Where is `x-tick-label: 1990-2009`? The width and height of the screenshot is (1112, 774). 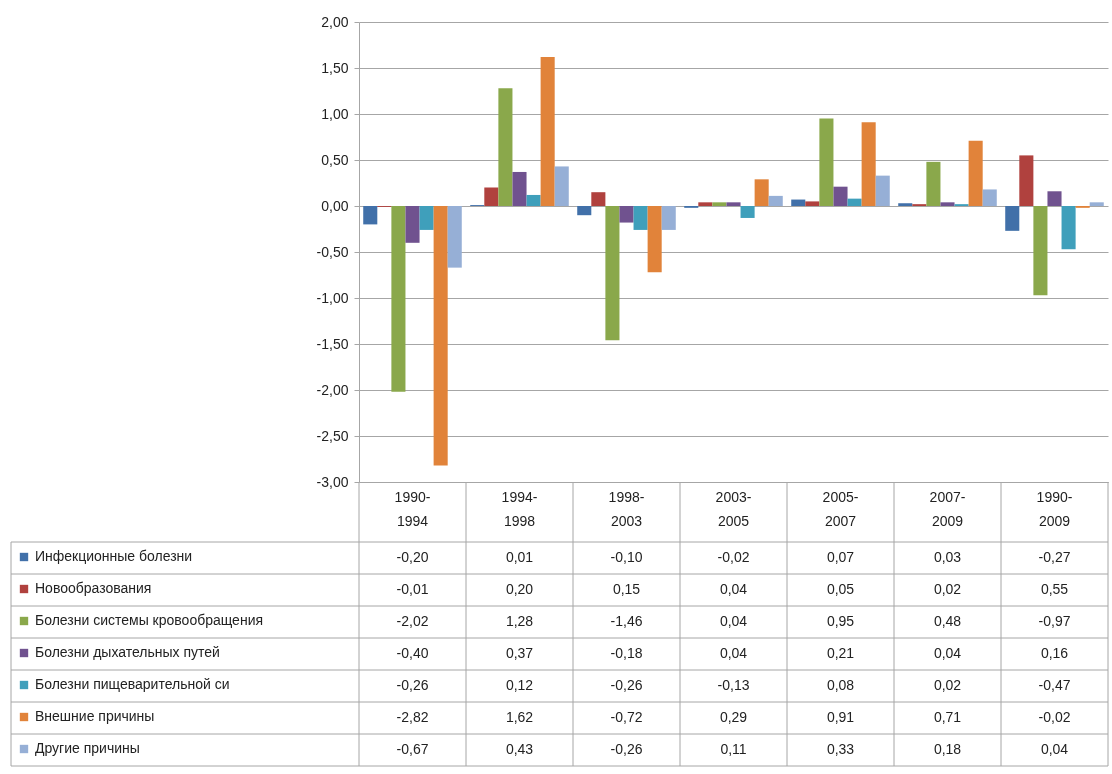 x-tick-label: 1990-2009 is located at coordinates (1054, 508).